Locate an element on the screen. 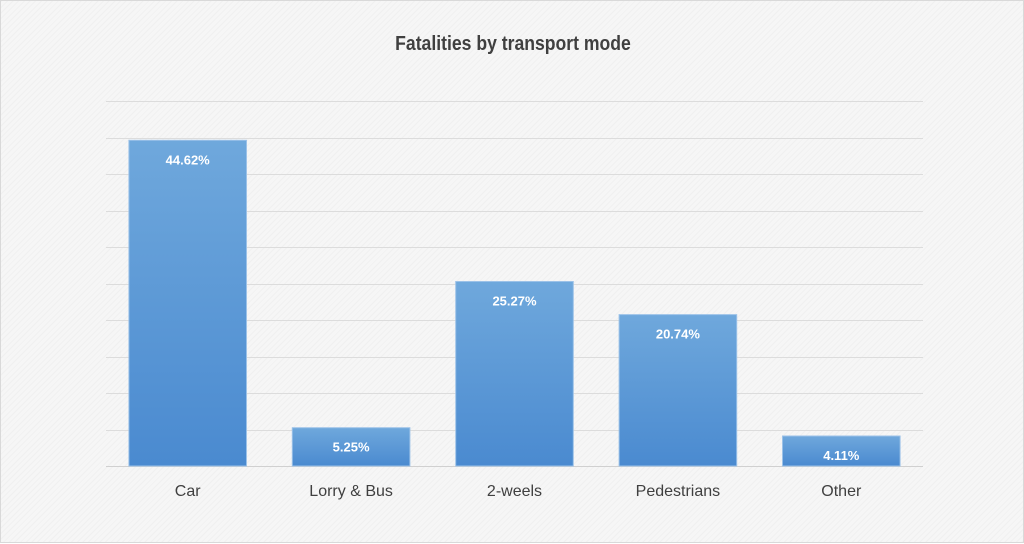 The width and height of the screenshot is (1024, 544). data-label: 5.25% is located at coordinates (351, 447).